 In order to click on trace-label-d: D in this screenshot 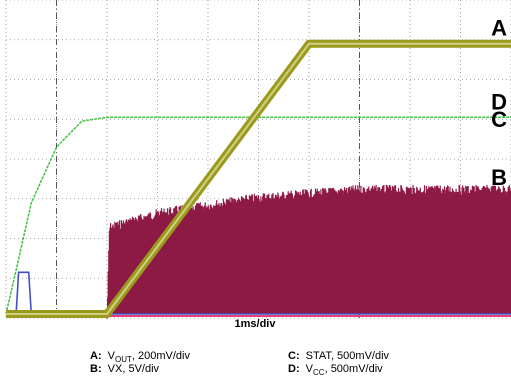, I will do `click(499, 101)`.